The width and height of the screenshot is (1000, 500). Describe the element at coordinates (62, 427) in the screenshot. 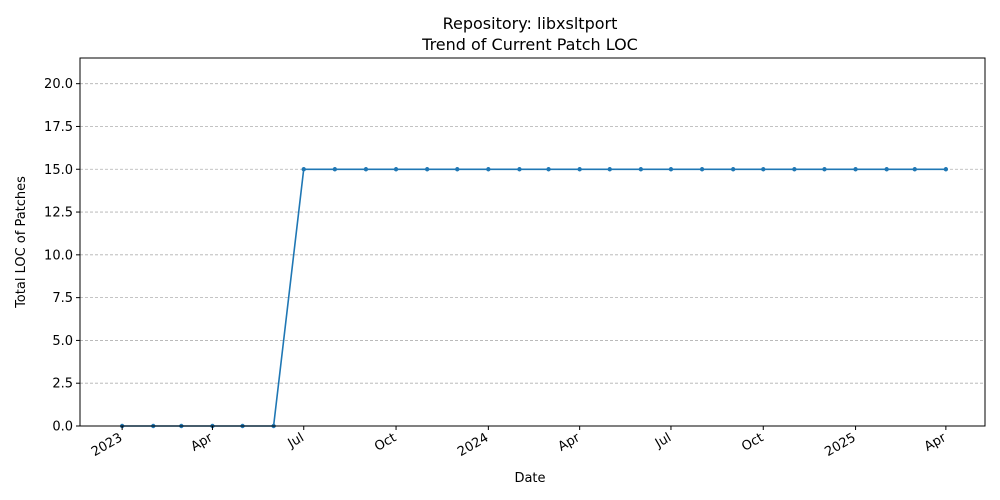

I see `y-tick-label: 0.0` at that location.